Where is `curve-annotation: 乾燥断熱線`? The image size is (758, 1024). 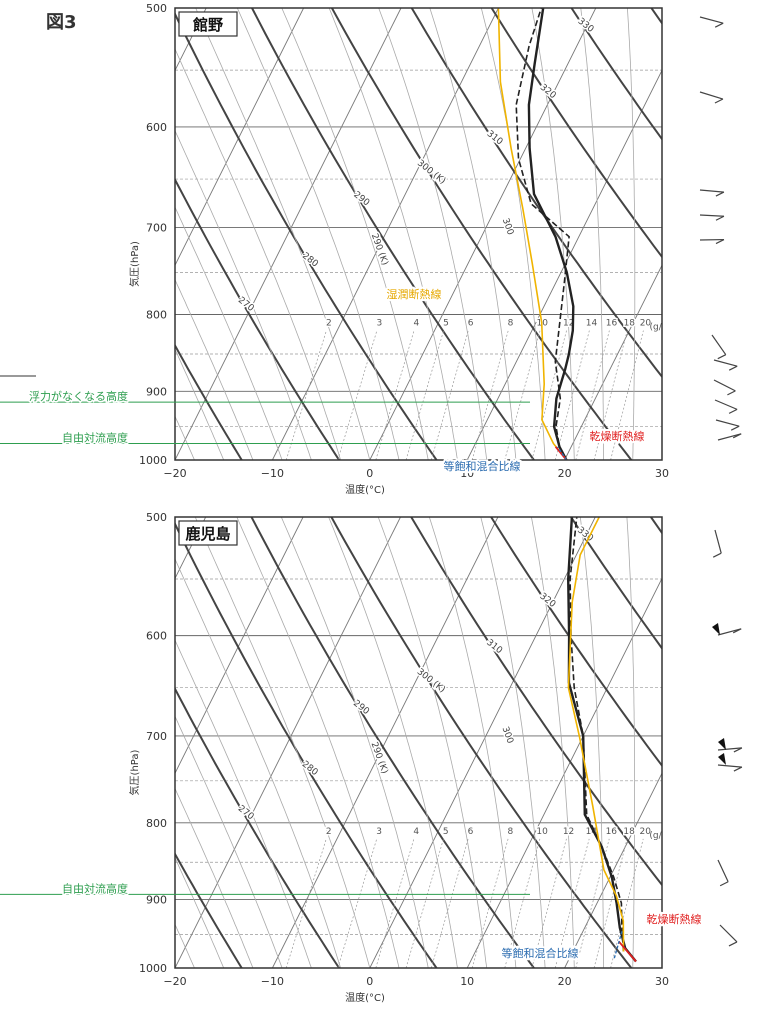 curve-annotation: 乾燥断熱線 is located at coordinates (617, 436).